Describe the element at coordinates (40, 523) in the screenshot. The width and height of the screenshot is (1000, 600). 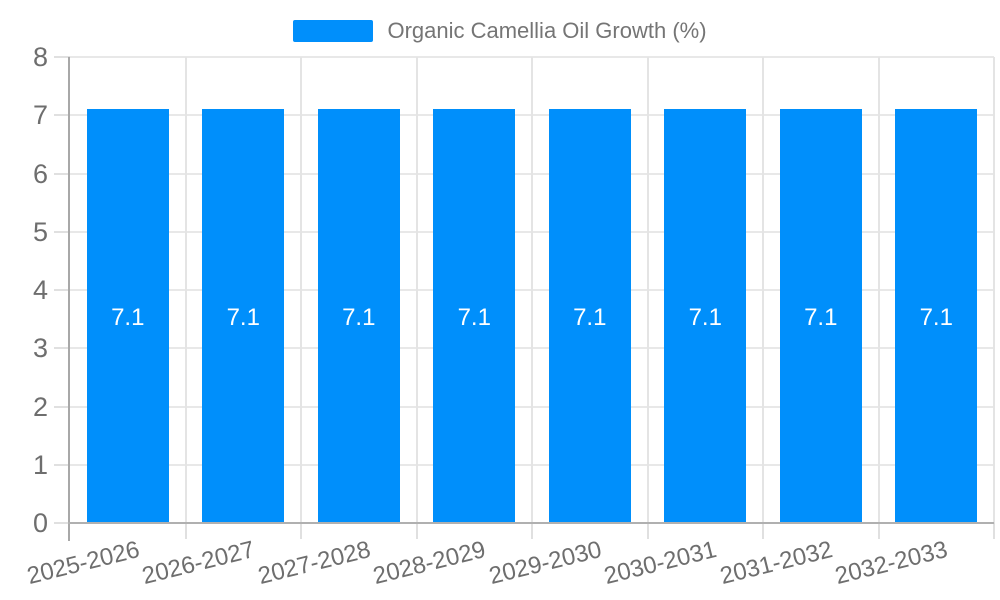
I see `y-tick-label: 0` at that location.